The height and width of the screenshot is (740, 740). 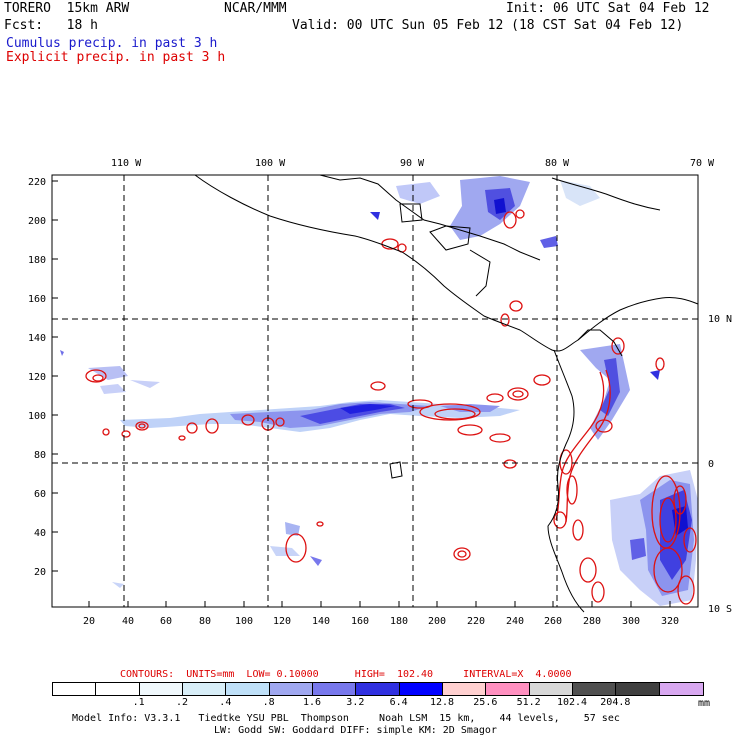 What do you see at coordinates (528, 702) in the screenshot?
I see `colorbar-label: 51.2` at bounding box center [528, 702].